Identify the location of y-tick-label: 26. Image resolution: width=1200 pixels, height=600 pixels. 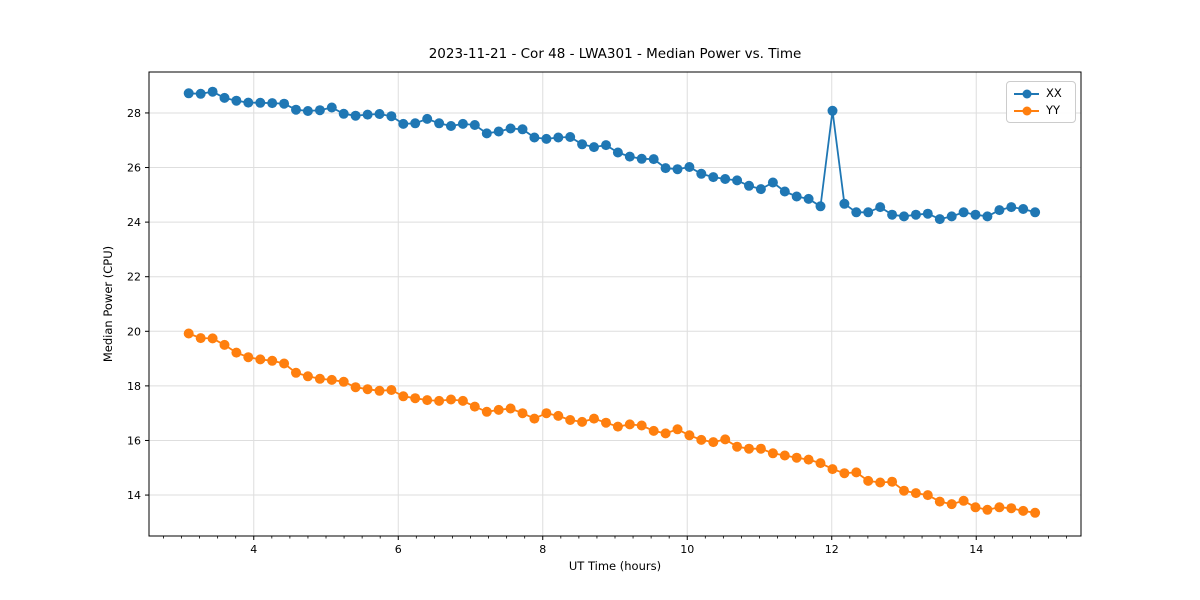
(134, 168).